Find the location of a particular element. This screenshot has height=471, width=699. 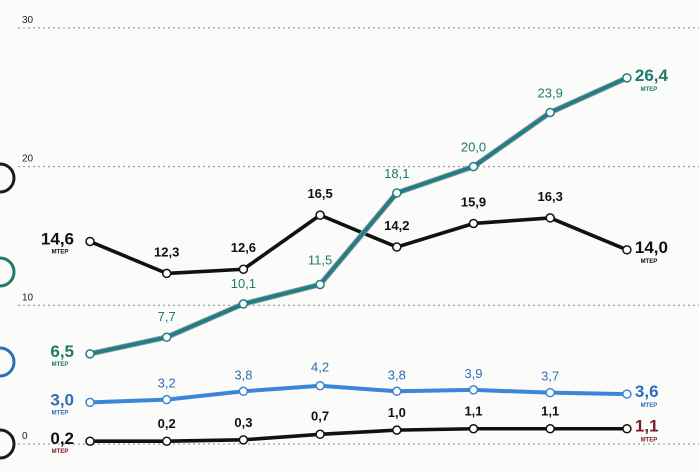

data-label: 16,3 is located at coordinates (550, 196).